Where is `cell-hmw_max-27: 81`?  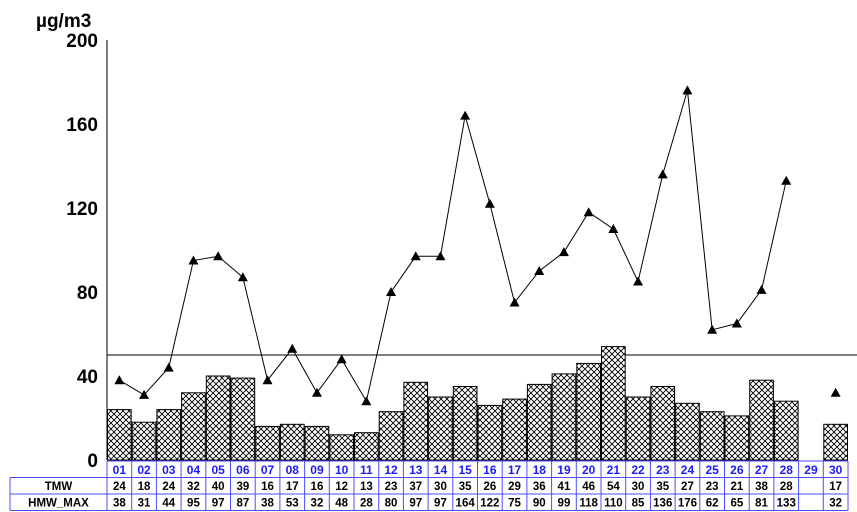
cell-hmw_max-27: 81 is located at coordinates (761, 504).